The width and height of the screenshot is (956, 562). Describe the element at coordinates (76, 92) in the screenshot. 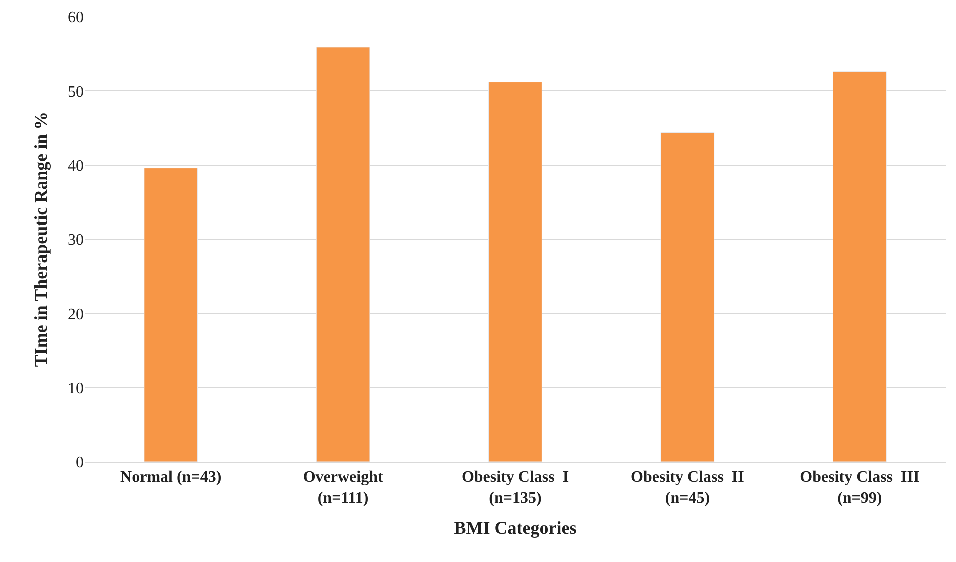

I see `y-tick-label: 50` at that location.